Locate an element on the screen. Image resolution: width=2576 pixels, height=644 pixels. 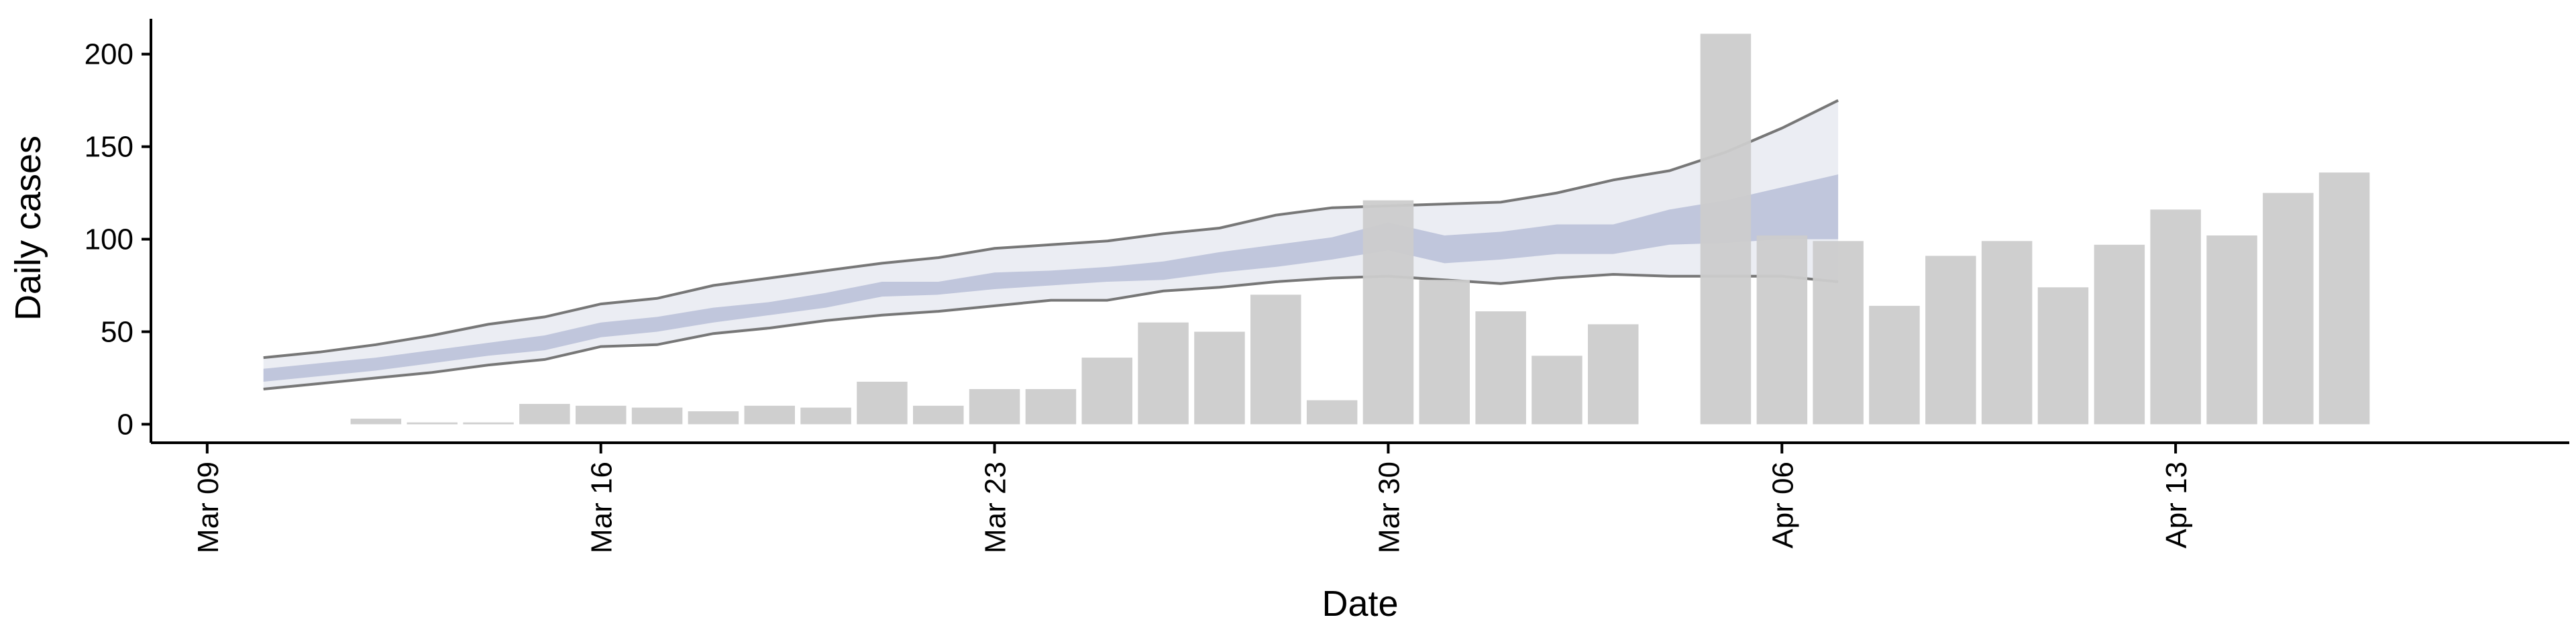
x-tick-label-4: Apr 06 is located at coordinates (1782, 505).